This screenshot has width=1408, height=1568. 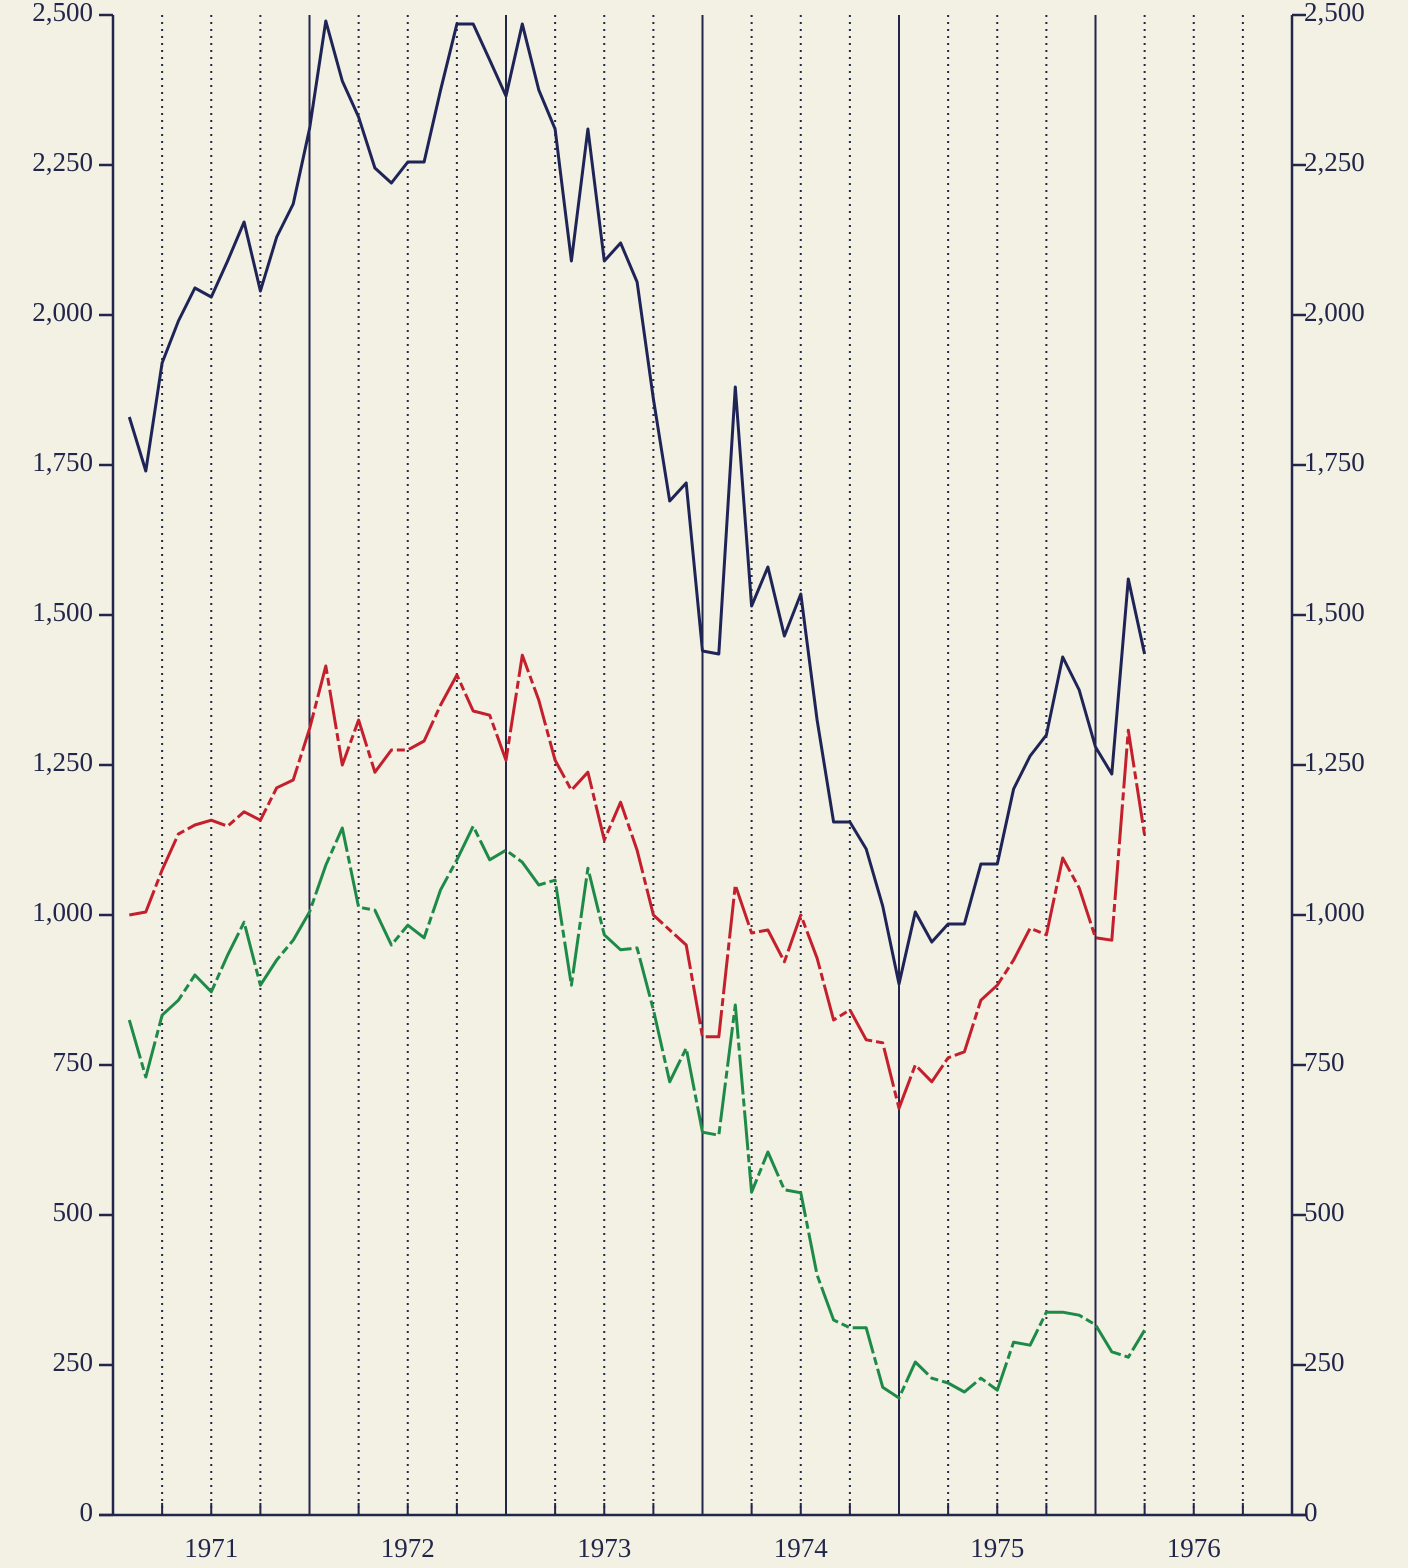 I want to click on y-tick-label-right: 250, so click(x=1324, y=1362).